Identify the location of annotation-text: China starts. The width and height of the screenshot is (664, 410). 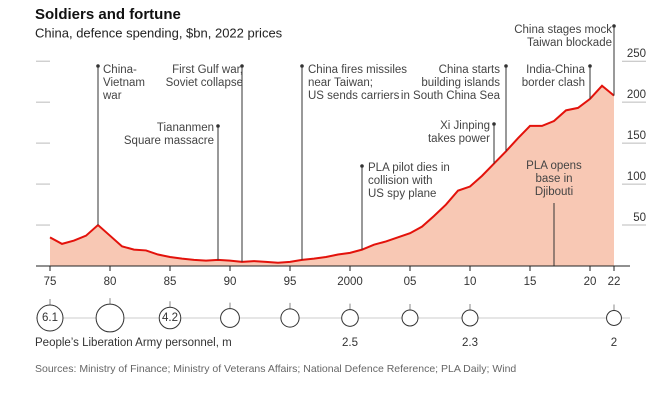
(470, 70).